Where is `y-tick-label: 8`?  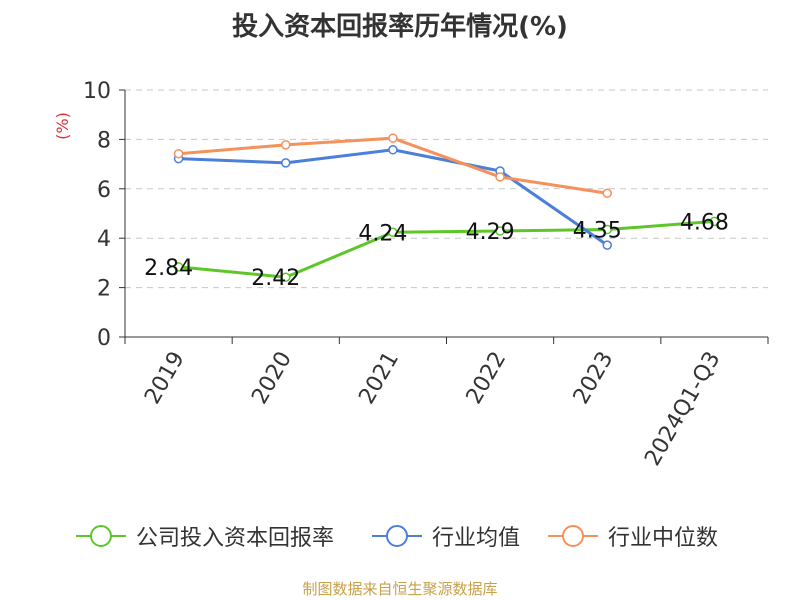
y-tick-label: 8 is located at coordinates (104, 140).